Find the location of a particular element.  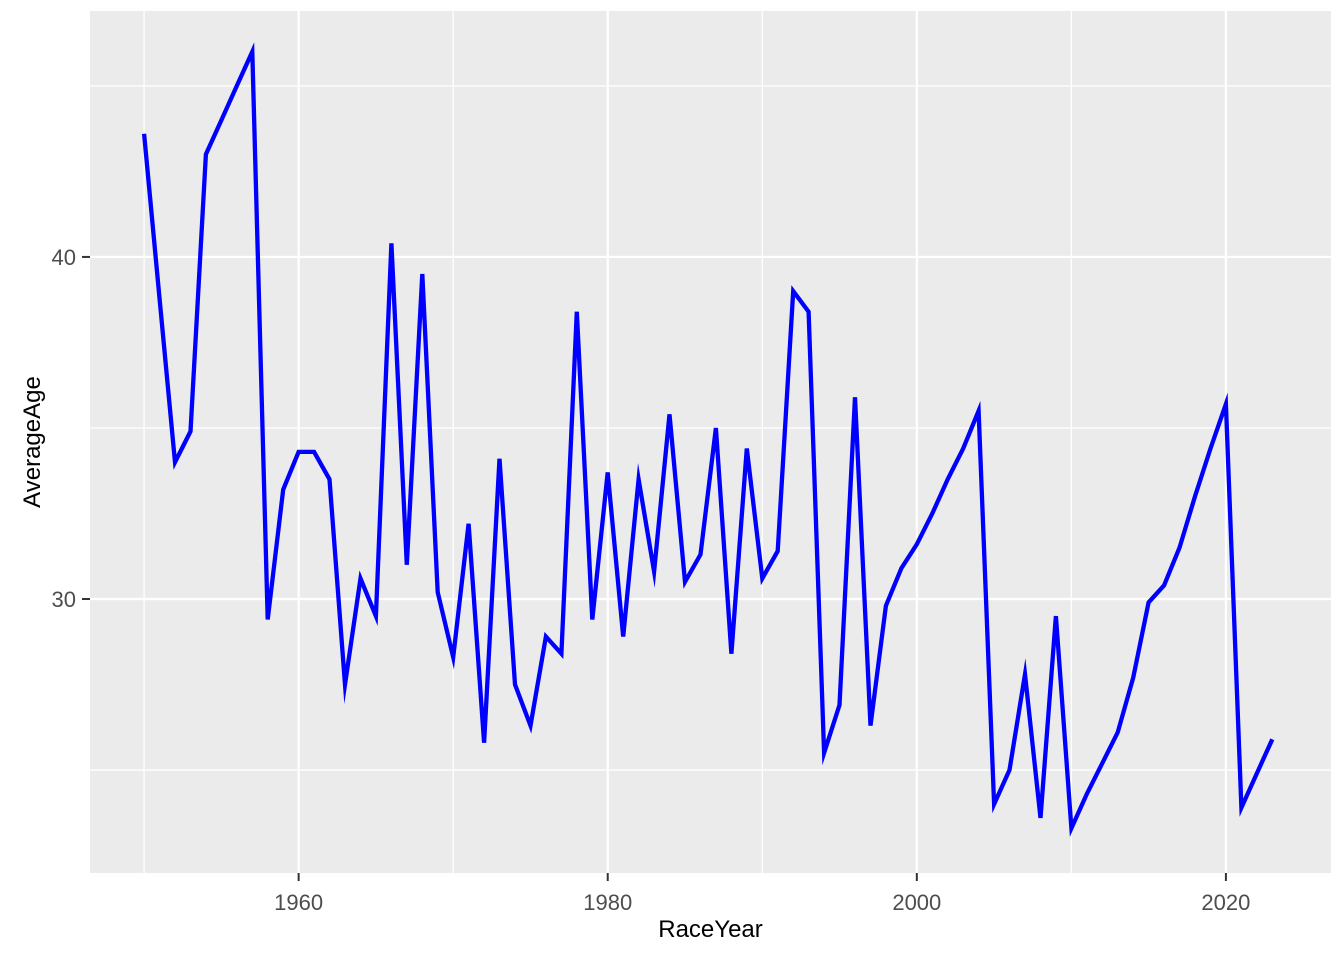

x-tick-label: 2000 is located at coordinates (916, 902).